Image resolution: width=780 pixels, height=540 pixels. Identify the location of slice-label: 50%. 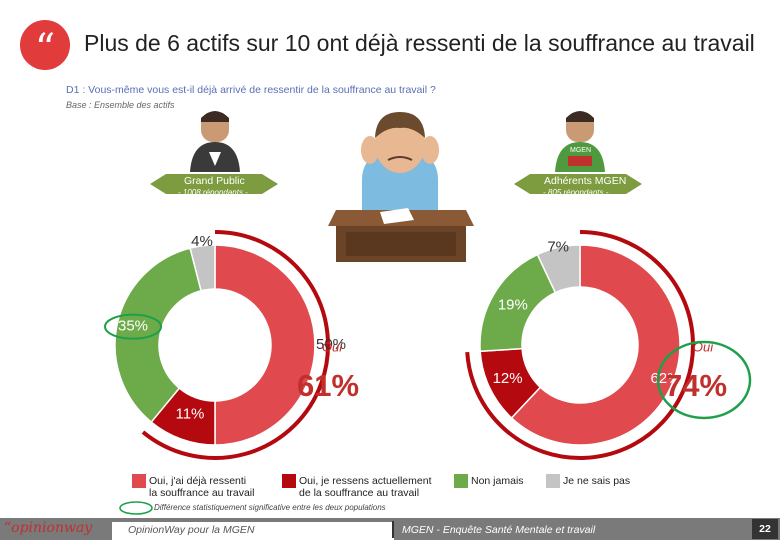
(331, 344).